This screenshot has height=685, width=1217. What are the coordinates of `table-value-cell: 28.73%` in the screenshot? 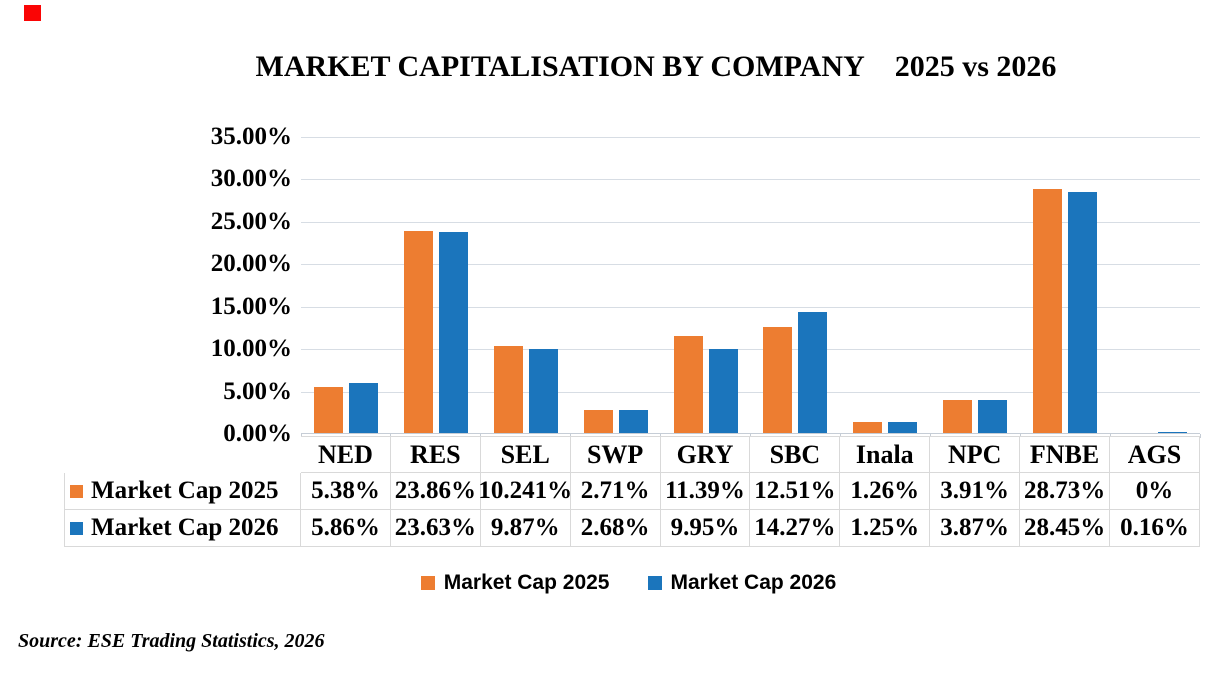 It's located at (1065, 491).